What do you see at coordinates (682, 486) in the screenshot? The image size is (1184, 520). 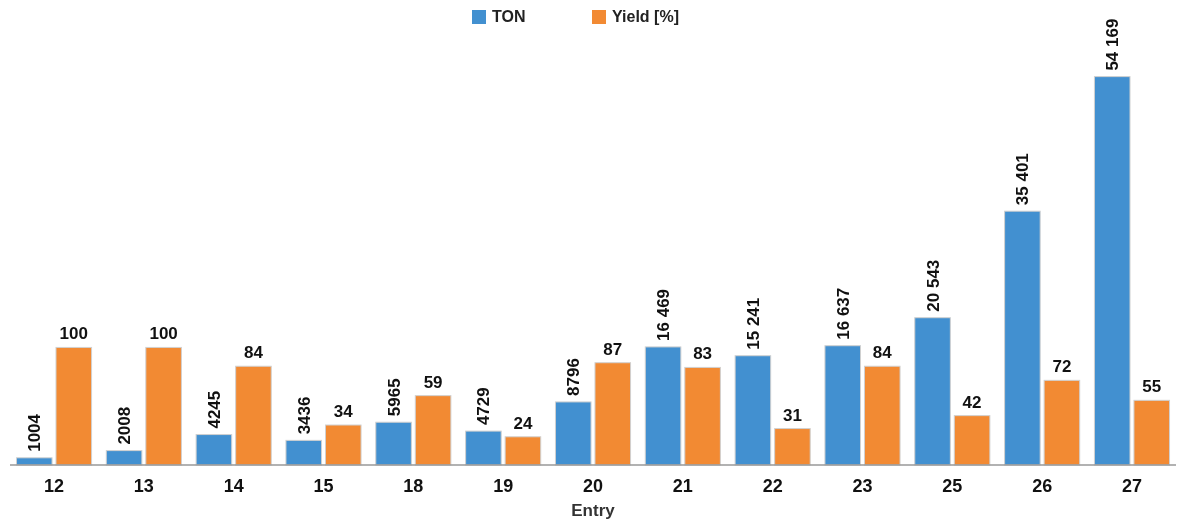 I see `x-tick-label: 21` at bounding box center [682, 486].